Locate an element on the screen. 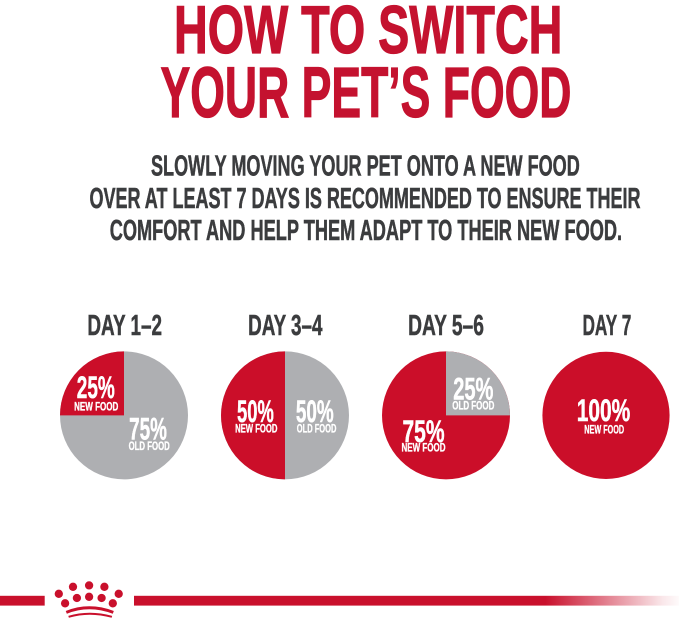 Image resolution: width=679 pixels, height=620 pixels. svg-text:SLOWLY MOVING YOUR PET ONTO A: SLOWLY MOVING YOUR PET ONTO A NEW FOOD is located at coordinates (365, 165).